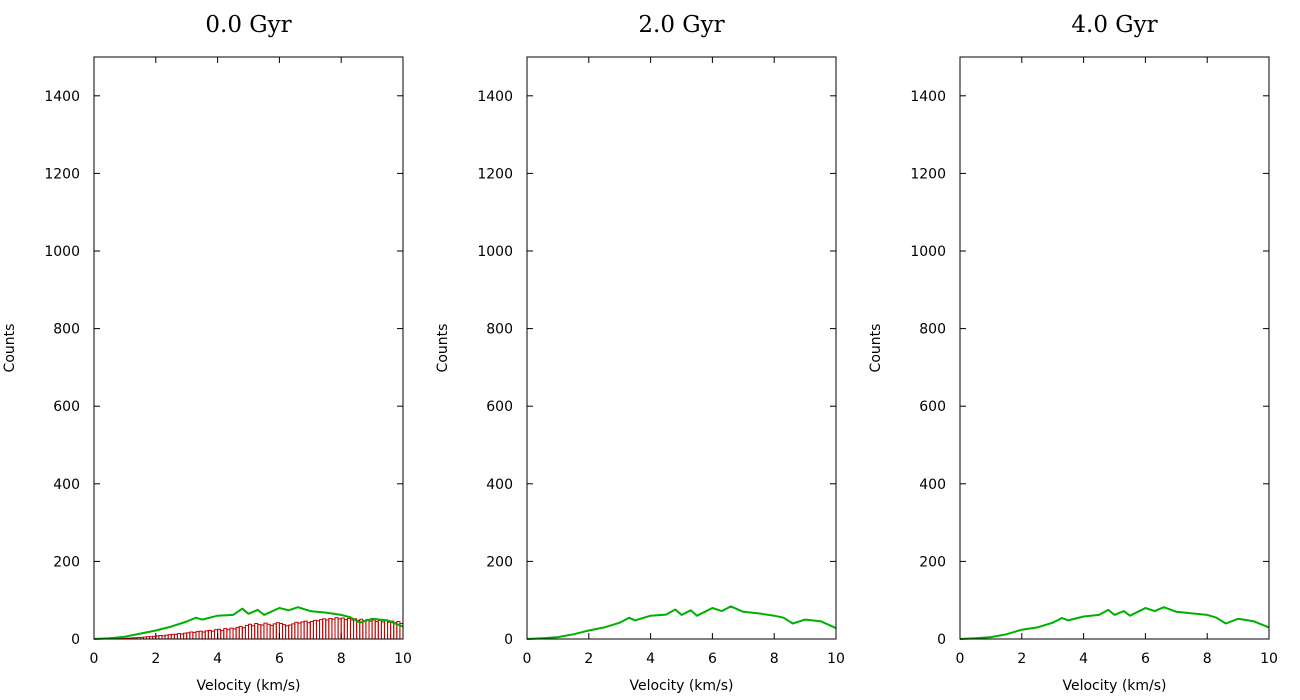 Image resolution: width=1300 pixels, height=700 pixels. What do you see at coordinates (1114, 25) in the screenshot?
I see `chart-title: 4.0 Gyr` at bounding box center [1114, 25].